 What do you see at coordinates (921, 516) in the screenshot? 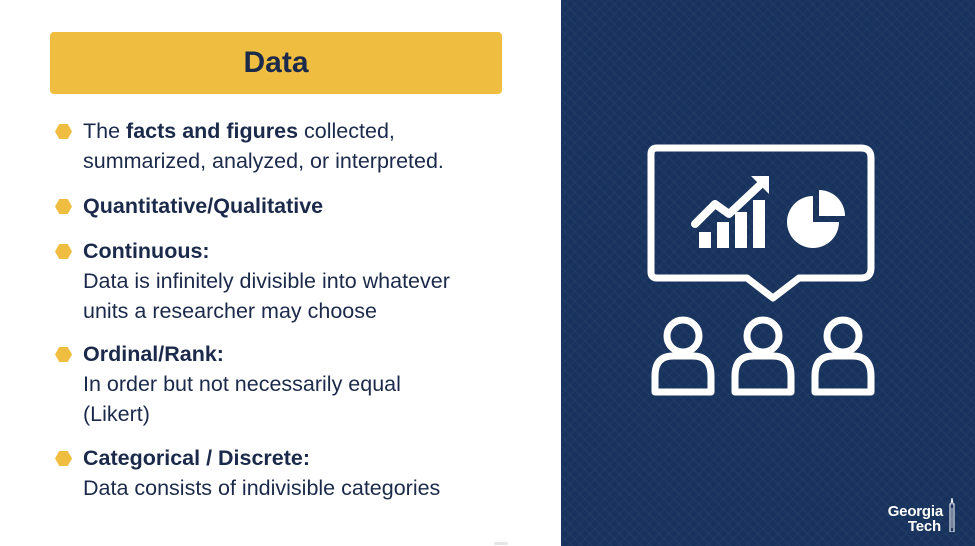
I see `georgia-tech-logo: Georgia Tech` at bounding box center [921, 516].